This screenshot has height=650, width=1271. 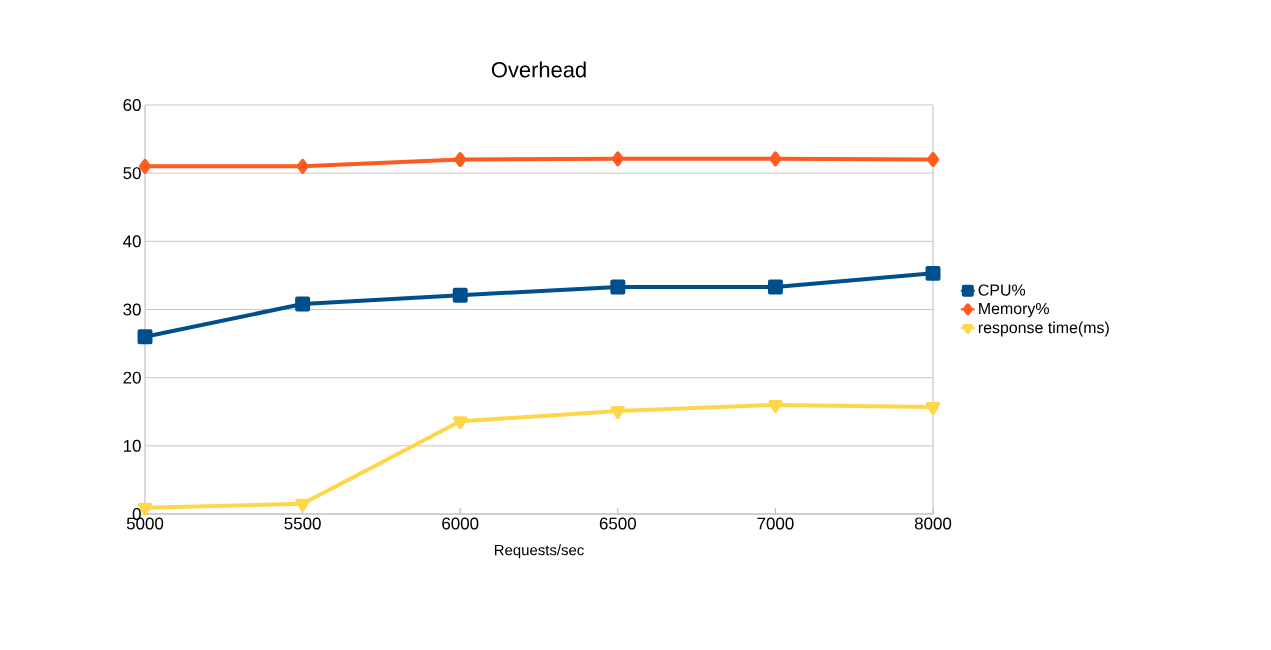 What do you see at coordinates (132, 104) in the screenshot?
I see `y-tick-label: 60` at bounding box center [132, 104].